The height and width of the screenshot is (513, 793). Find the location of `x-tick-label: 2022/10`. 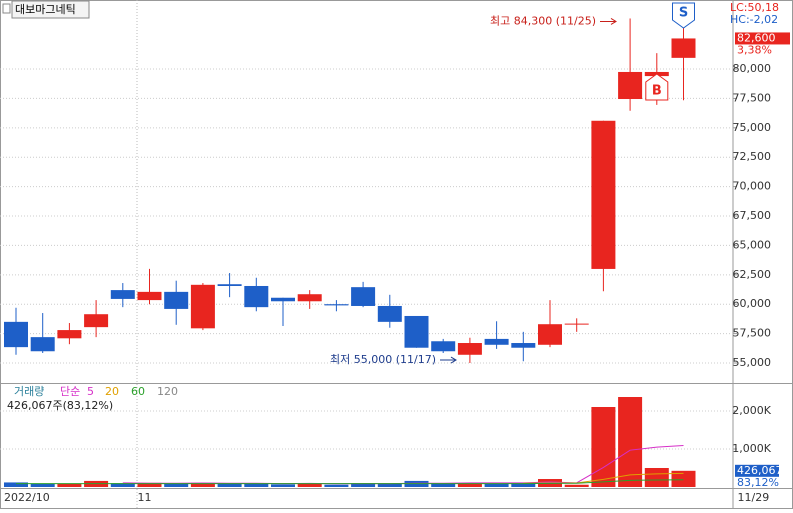

x-tick-label: 2022/10 is located at coordinates (27, 497).